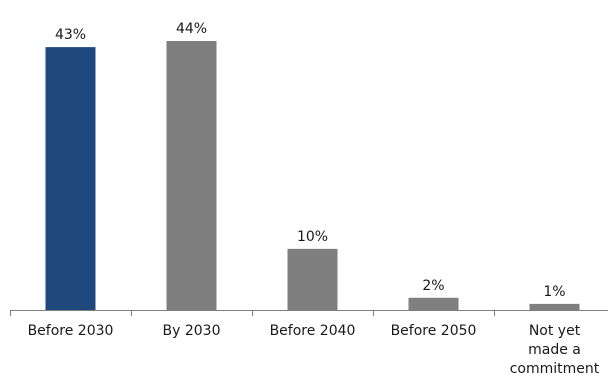 Image resolution: width=608 pixels, height=383 pixels. What do you see at coordinates (70, 35) in the screenshot?
I see `bar-value-label: 43%` at bounding box center [70, 35].